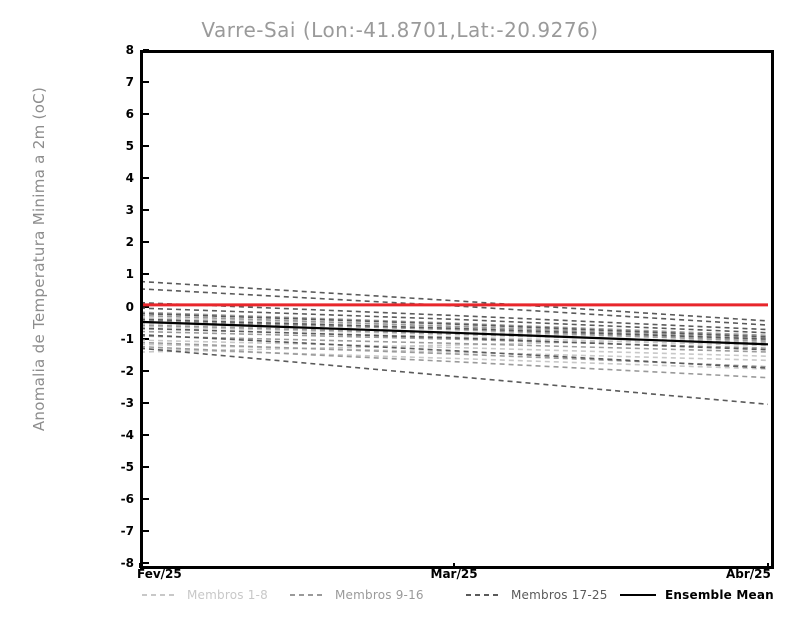 The image size is (800, 618). What do you see at coordinates (379, 595) in the screenshot?
I see `legend-label: Membros 9-16` at bounding box center [379, 595].